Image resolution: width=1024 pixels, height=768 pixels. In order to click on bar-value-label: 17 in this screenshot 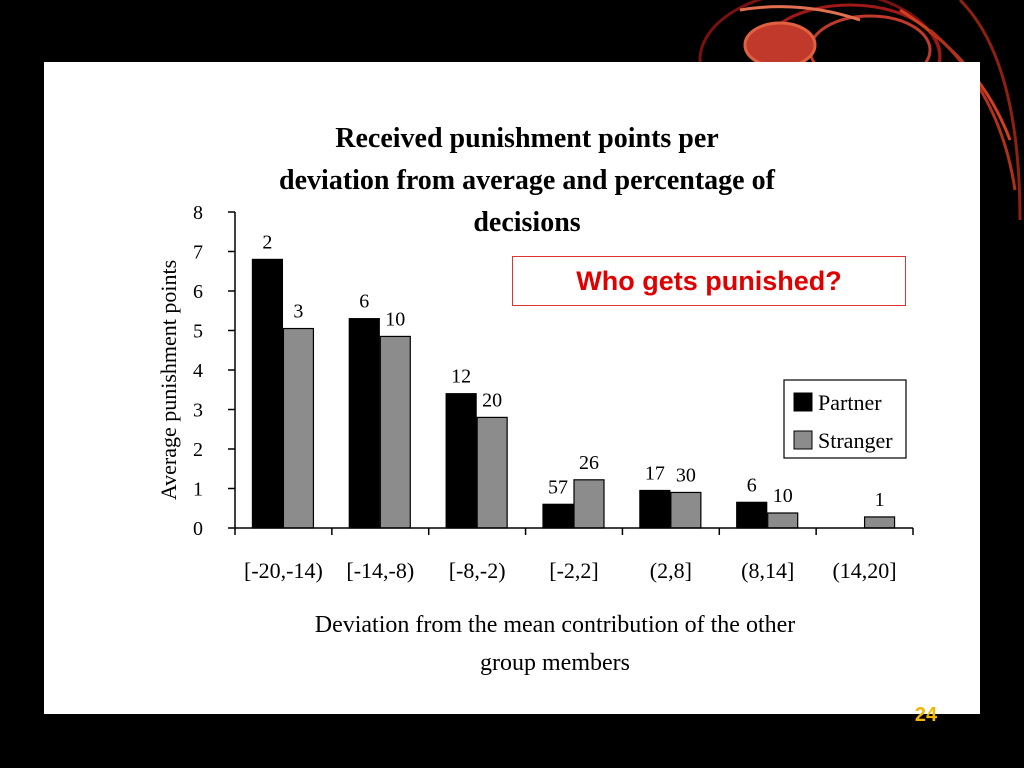, I will do `click(655, 473)`.